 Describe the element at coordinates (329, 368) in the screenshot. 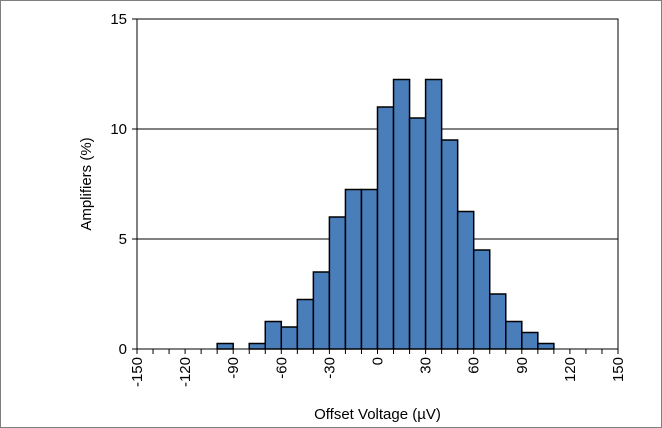

I see `x-tick-label: -30` at that location.